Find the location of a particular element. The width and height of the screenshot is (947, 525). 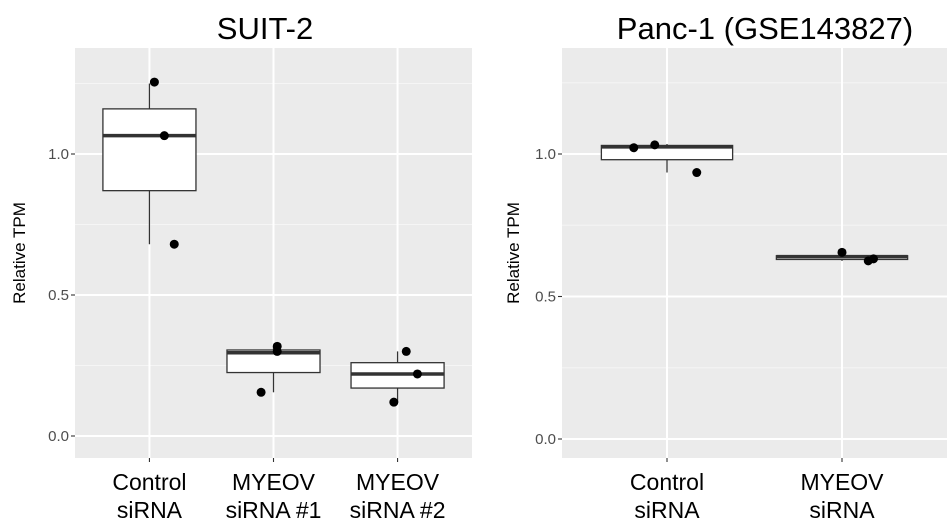

chart-title: Panc-1 (GSE143827) is located at coordinates (765, 28).